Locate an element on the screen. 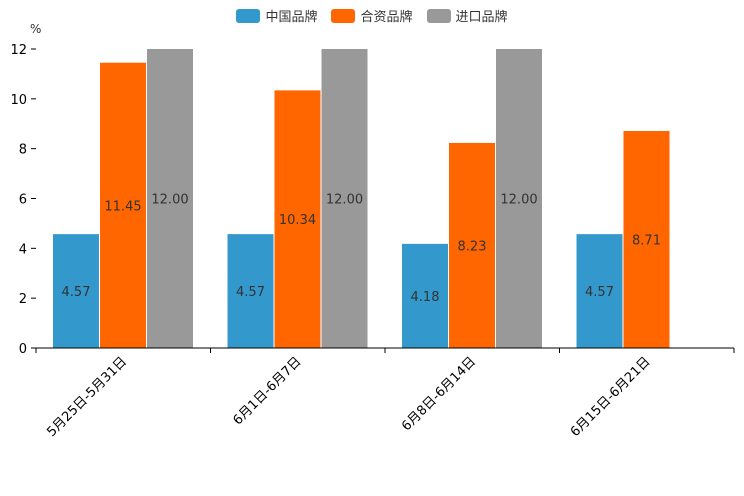  y-tick-label: 0 is located at coordinates (23, 349).